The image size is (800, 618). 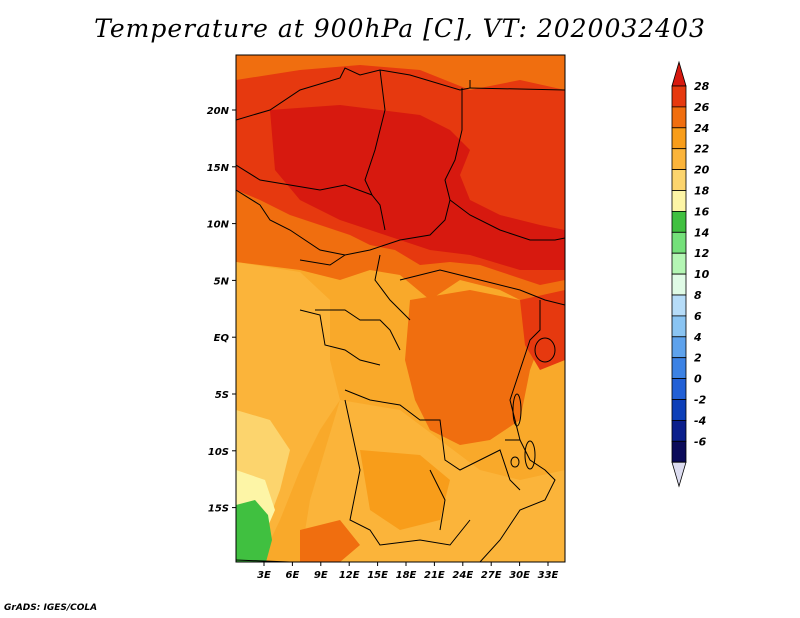 What do you see at coordinates (321, 575) in the screenshot?
I see `lon-label: 9E` at bounding box center [321, 575].